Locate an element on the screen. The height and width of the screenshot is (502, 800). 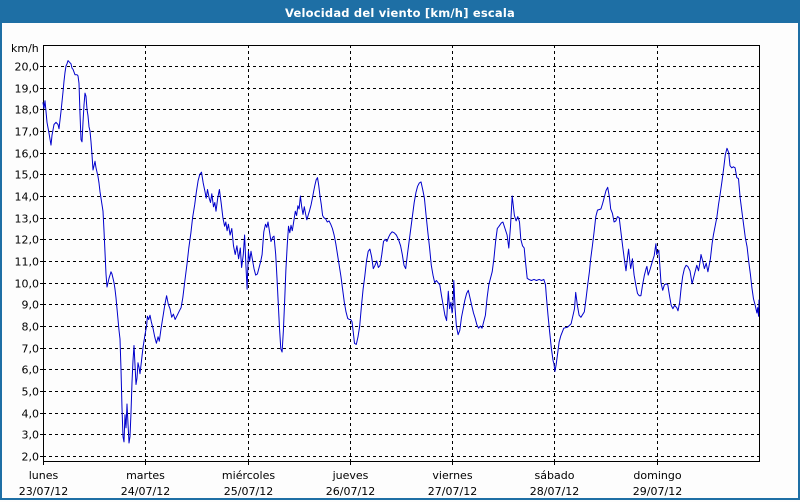
x-date-label: 26/07/12 is located at coordinates (350, 491).